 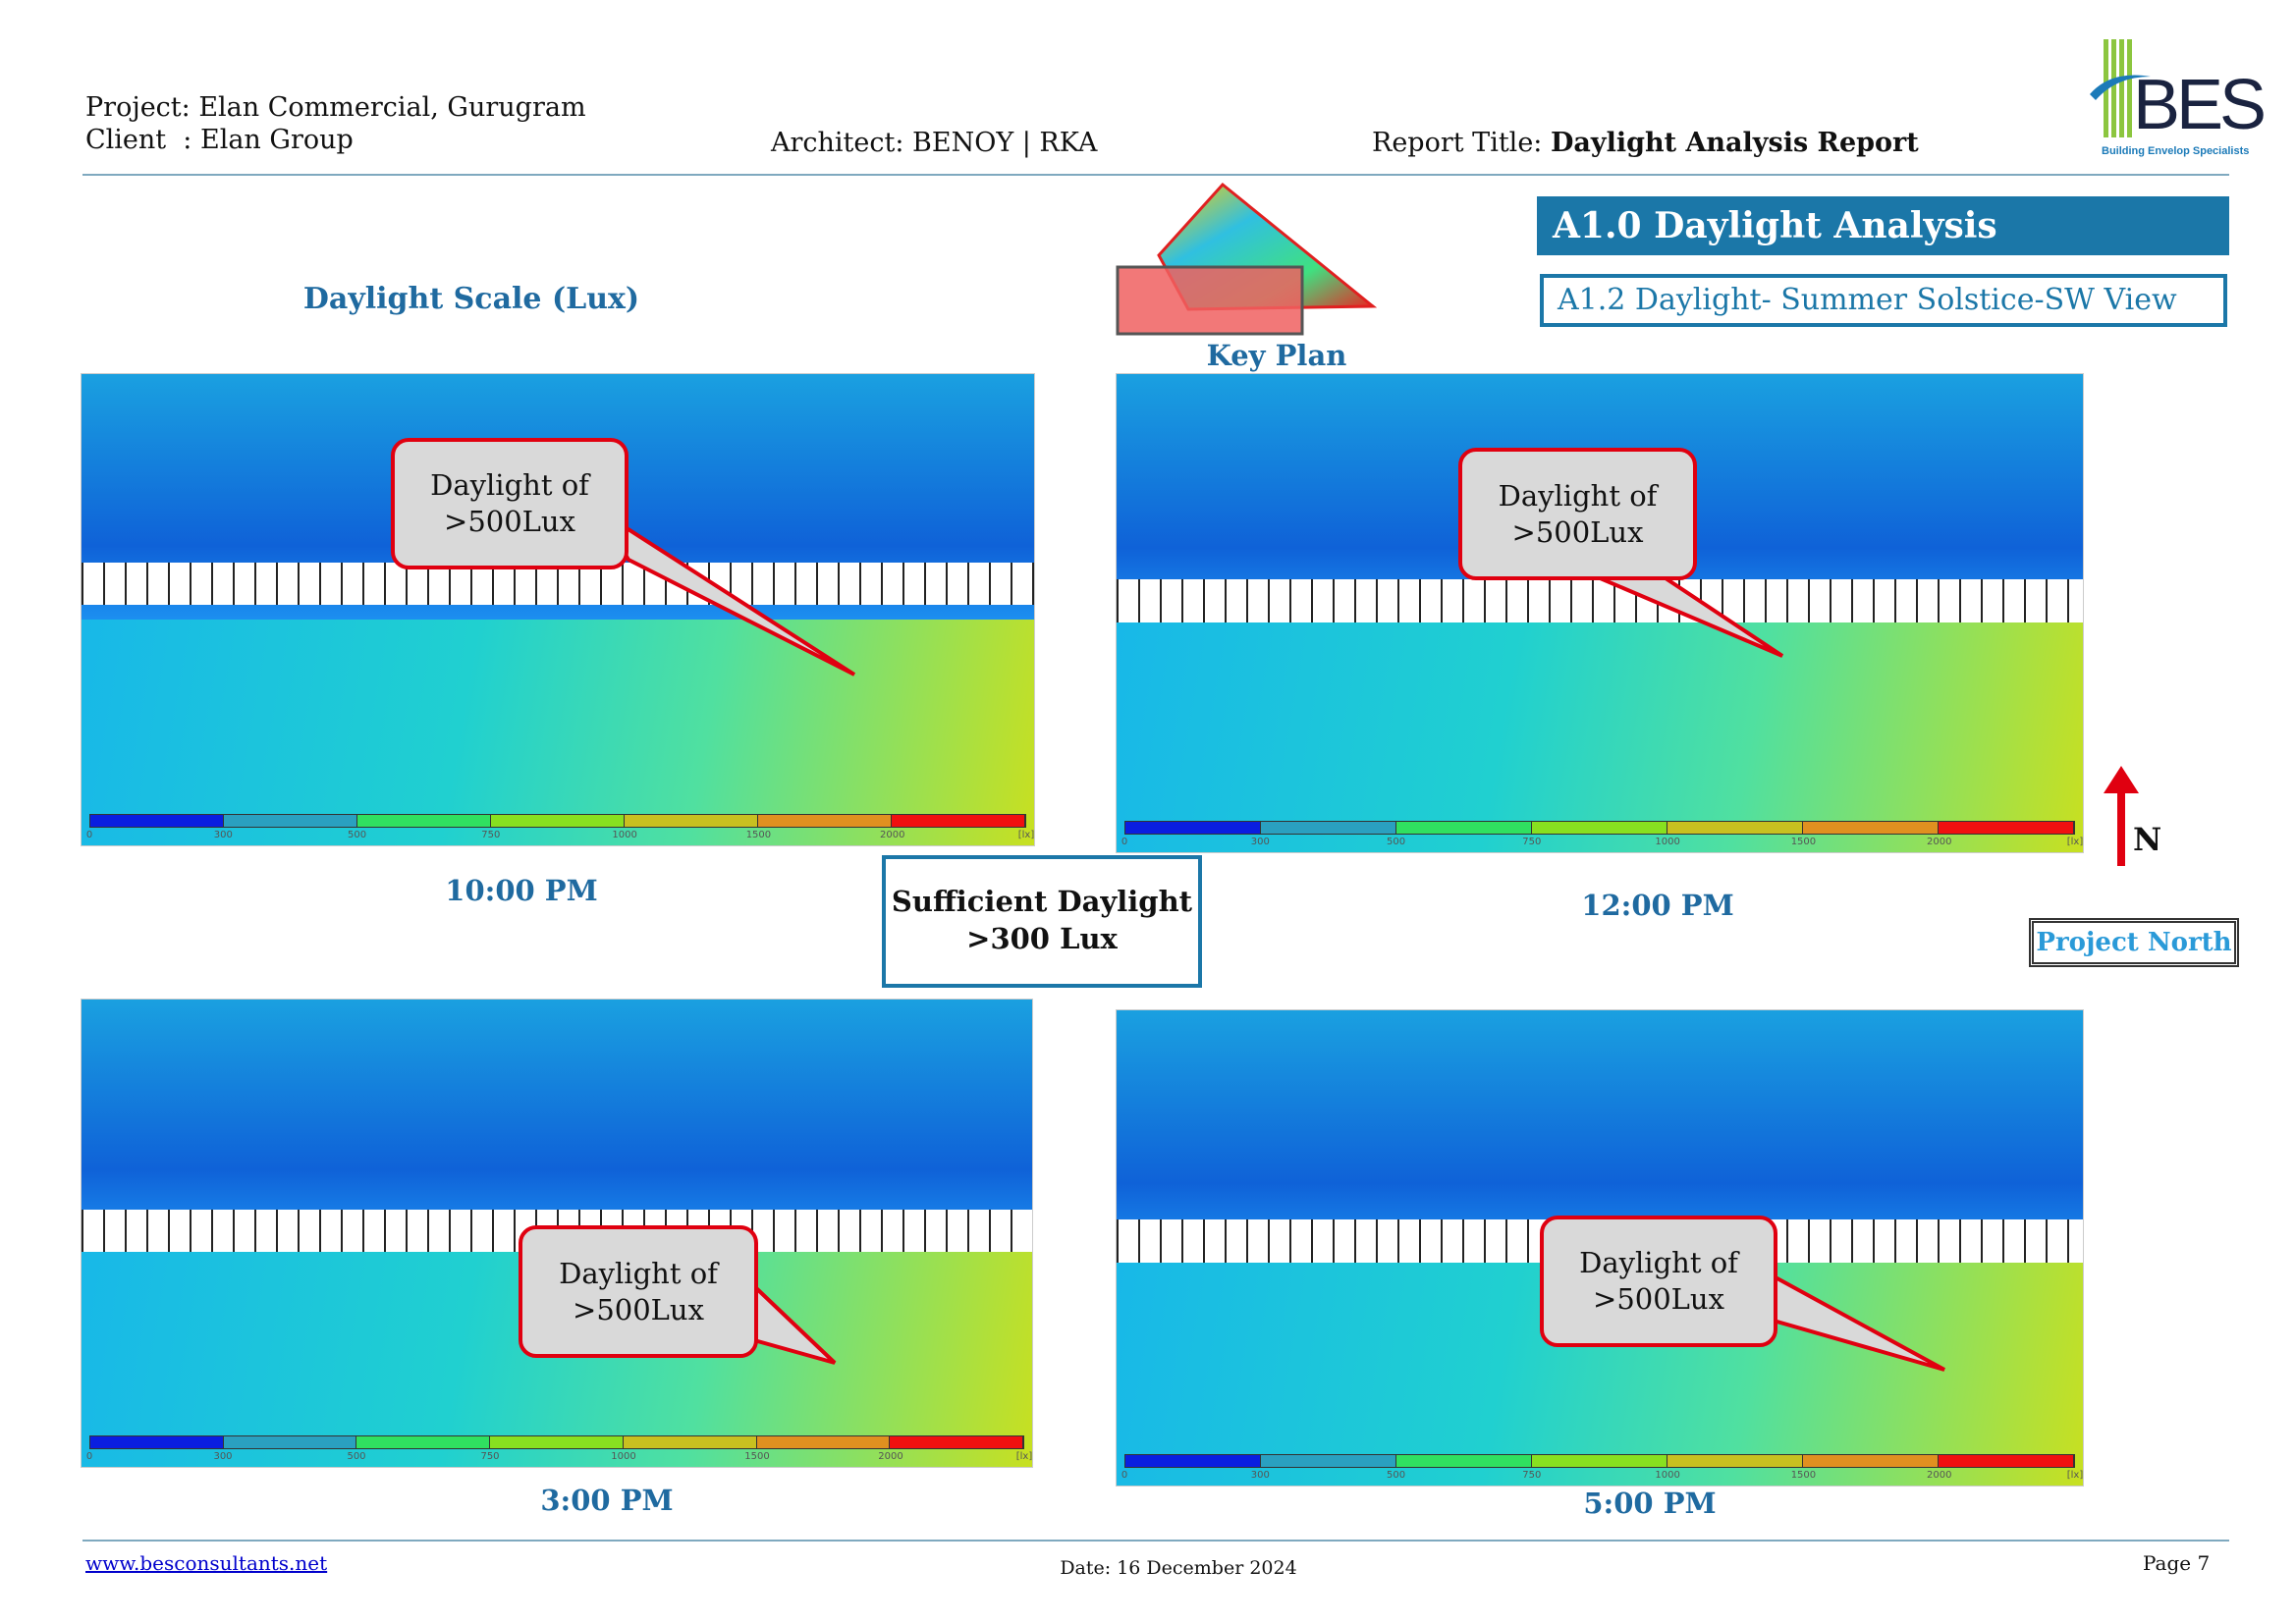 I want to click on bes-logo-graphic, so click(x=2120, y=88).